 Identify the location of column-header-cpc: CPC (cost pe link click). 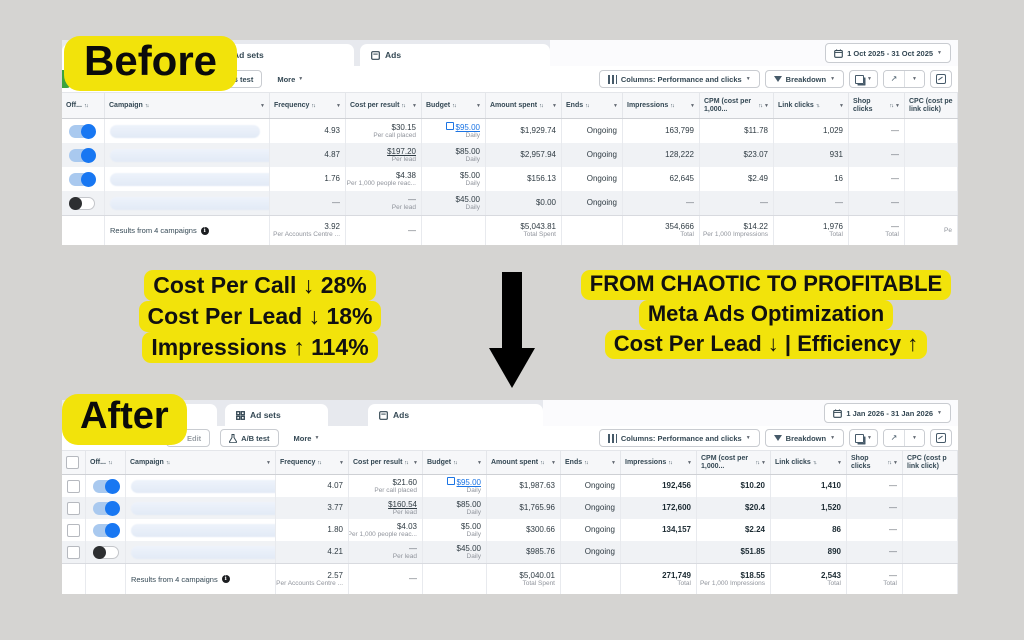
(931, 105).